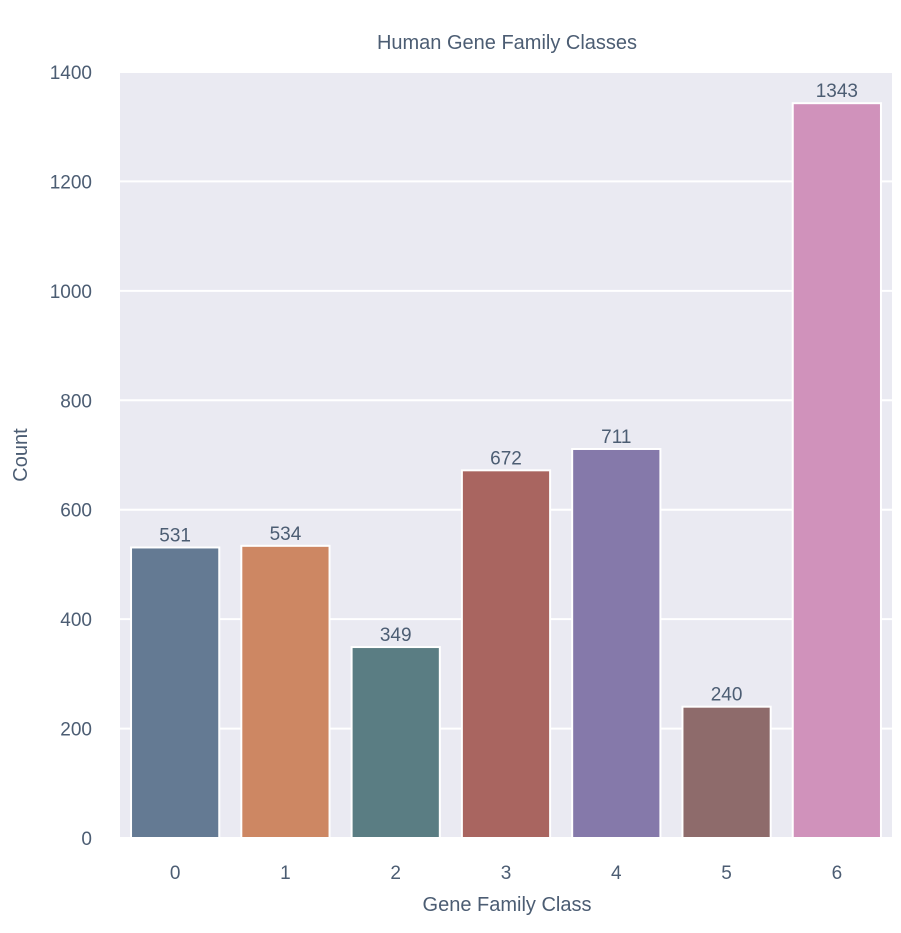 This screenshot has height=933, width=901. I want to click on x-axis-label: Gene Family Class, so click(507, 905).